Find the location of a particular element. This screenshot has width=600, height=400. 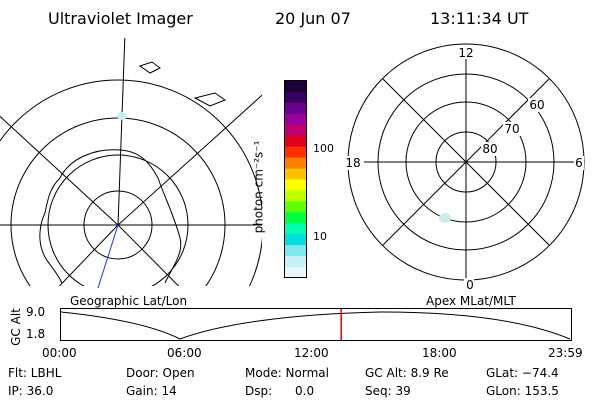

colorbar-unit-label: photon cm⁻²s⁻¹ is located at coordinates (258, 187).